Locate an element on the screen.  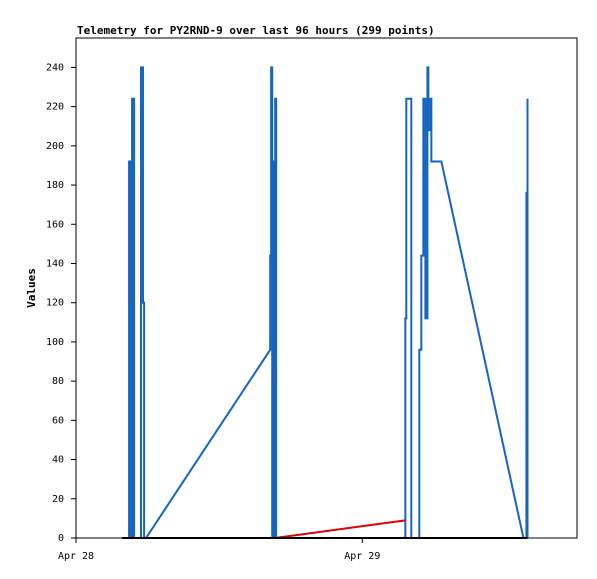
y-tick-label: 120 is located at coordinates (55, 303).